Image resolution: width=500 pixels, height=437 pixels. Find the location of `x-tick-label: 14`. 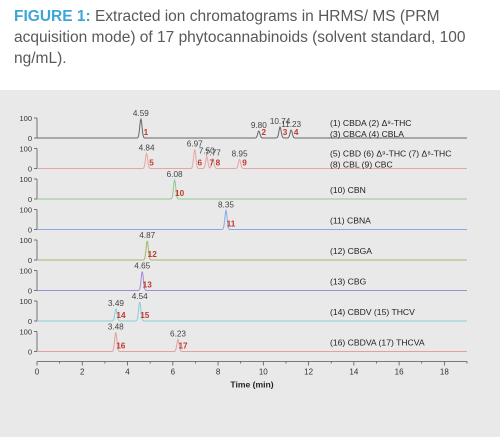

x-tick-label: 14 is located at coordinates (353, 372).